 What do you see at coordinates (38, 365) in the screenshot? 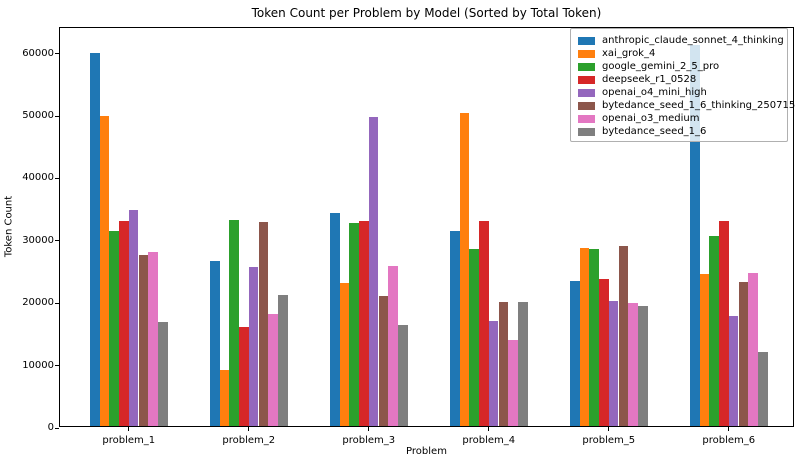
I see `y-tick-label: 10000` at bounding box center [38, 365].